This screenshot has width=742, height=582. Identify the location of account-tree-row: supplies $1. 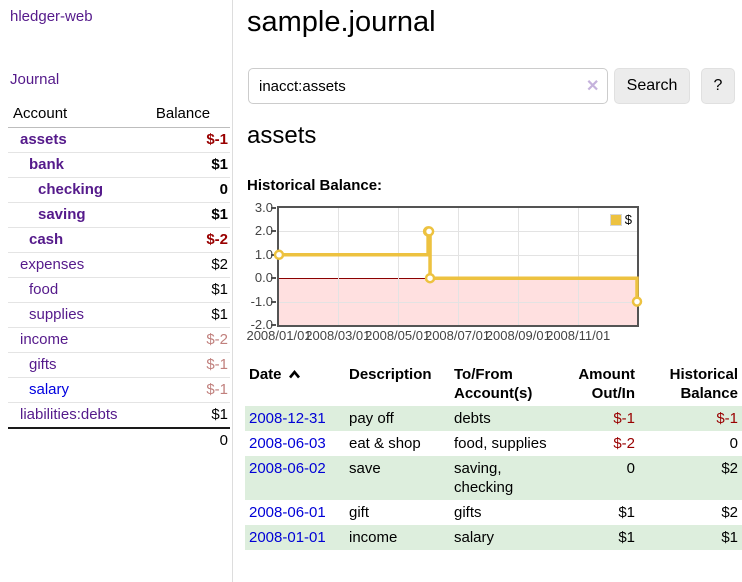
(119, 315).